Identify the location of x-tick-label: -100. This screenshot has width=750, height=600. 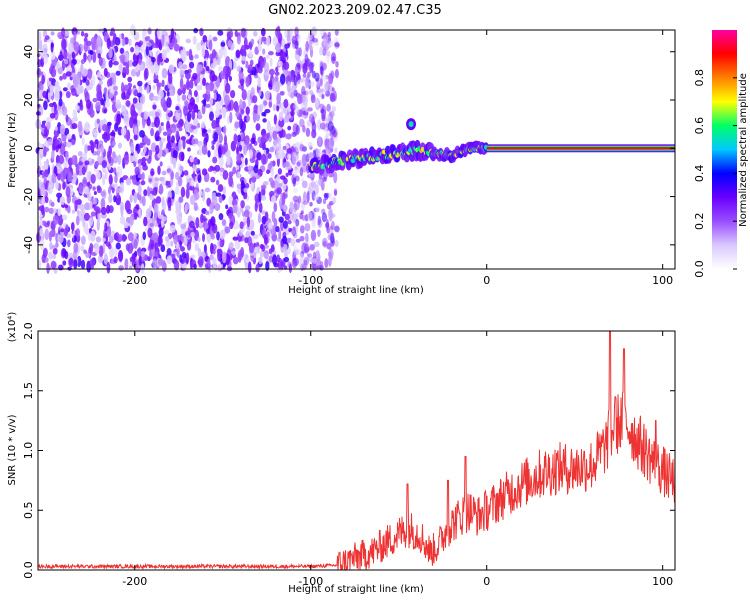
(310, 280).